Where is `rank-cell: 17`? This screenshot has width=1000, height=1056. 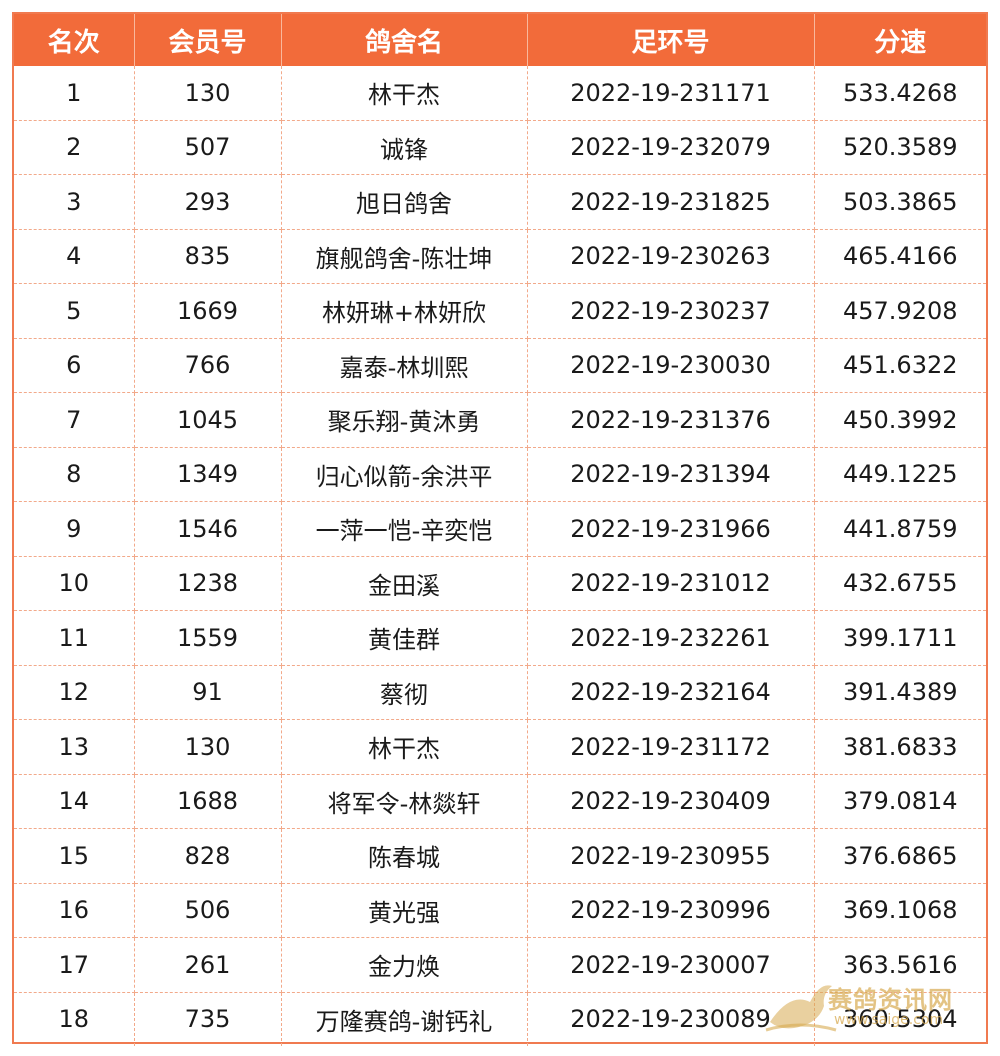 rank-cell: 17 is located at coordinates (74, 965).